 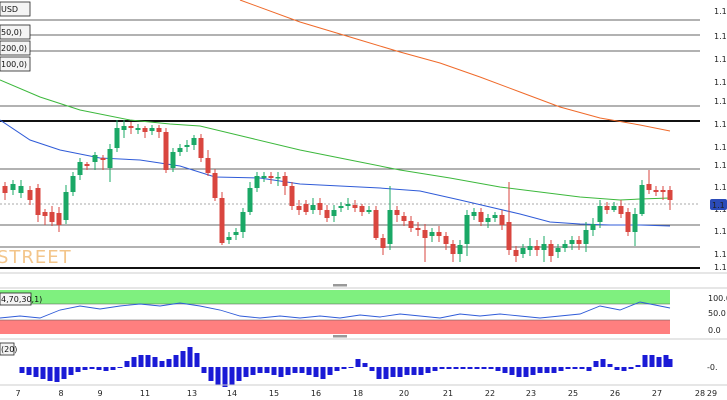 I want to click on sma50-label-box, so click(x=15, y=32).